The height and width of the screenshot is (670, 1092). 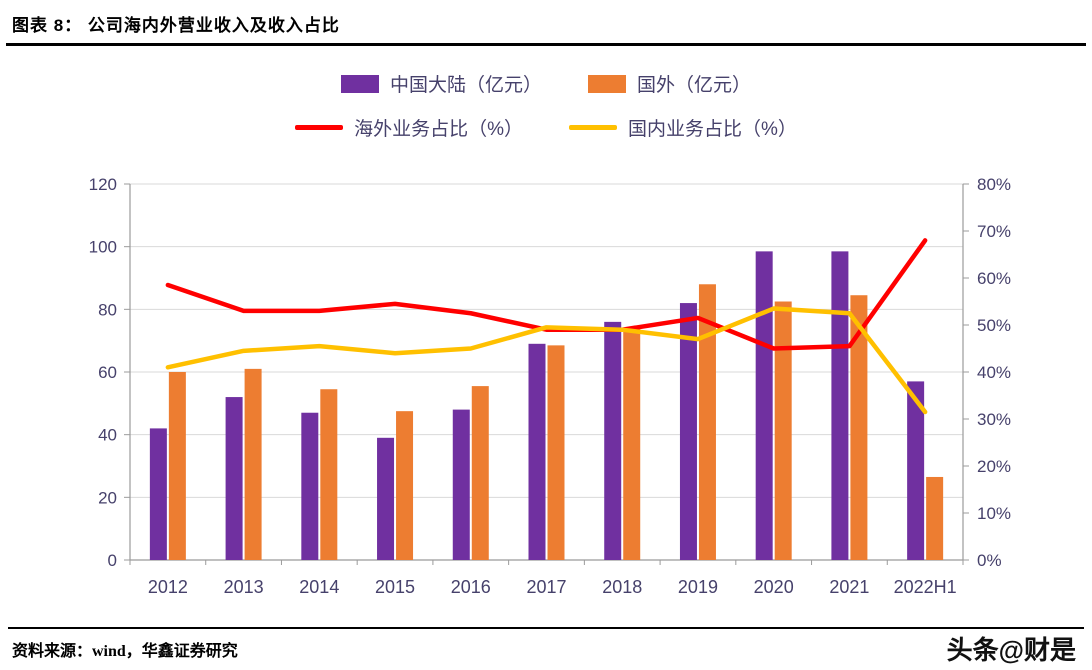 I want to click on overseas-share-line-icon, so click(x=319, y=127).